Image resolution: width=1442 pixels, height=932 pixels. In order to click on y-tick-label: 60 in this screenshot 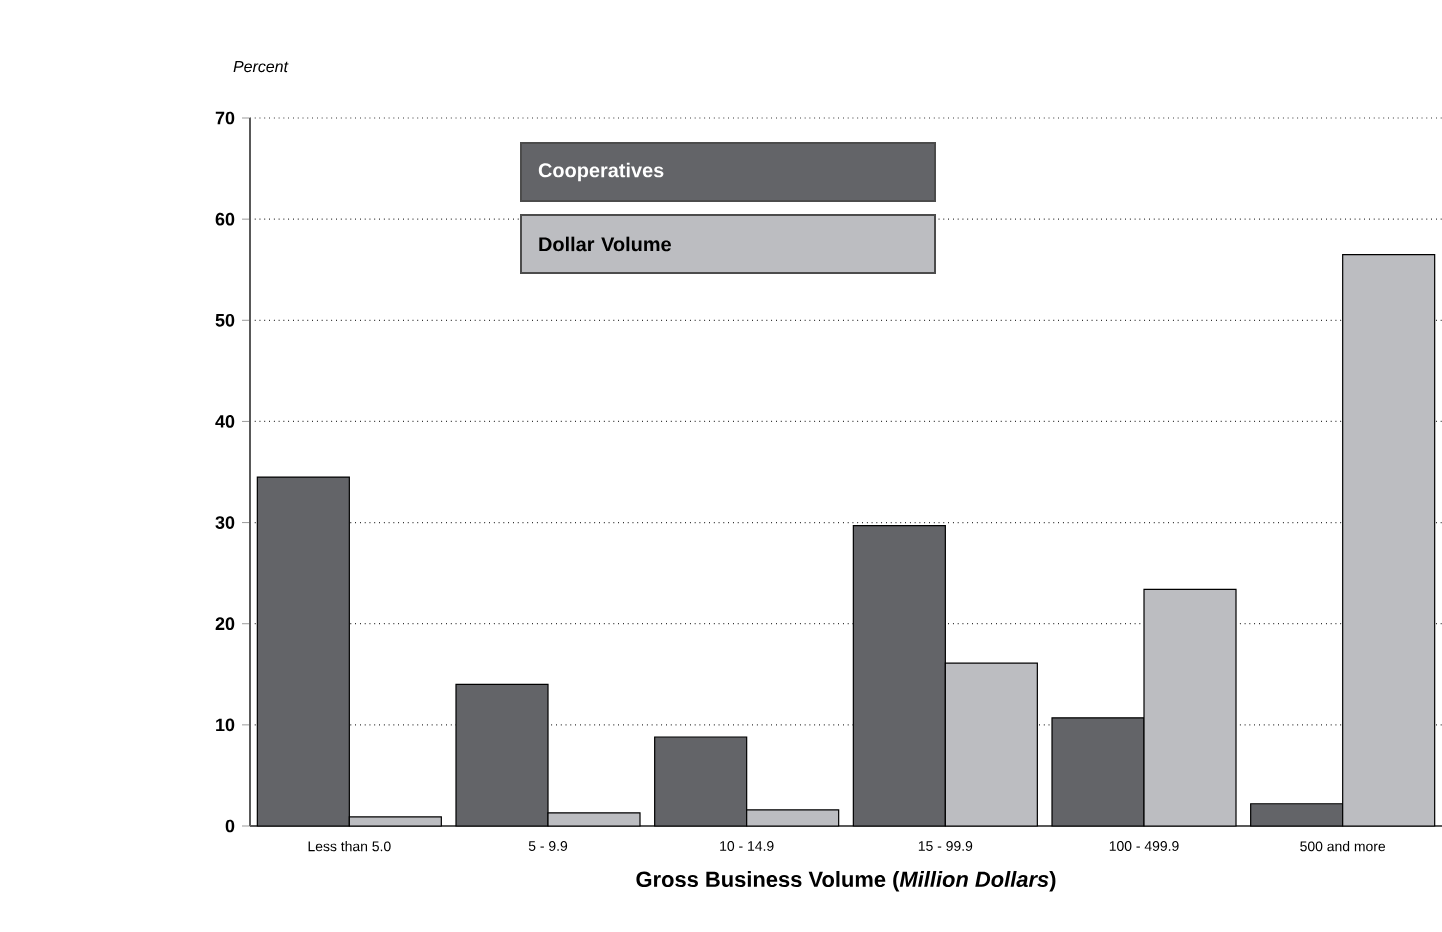, I will do `click(225, 219)`.